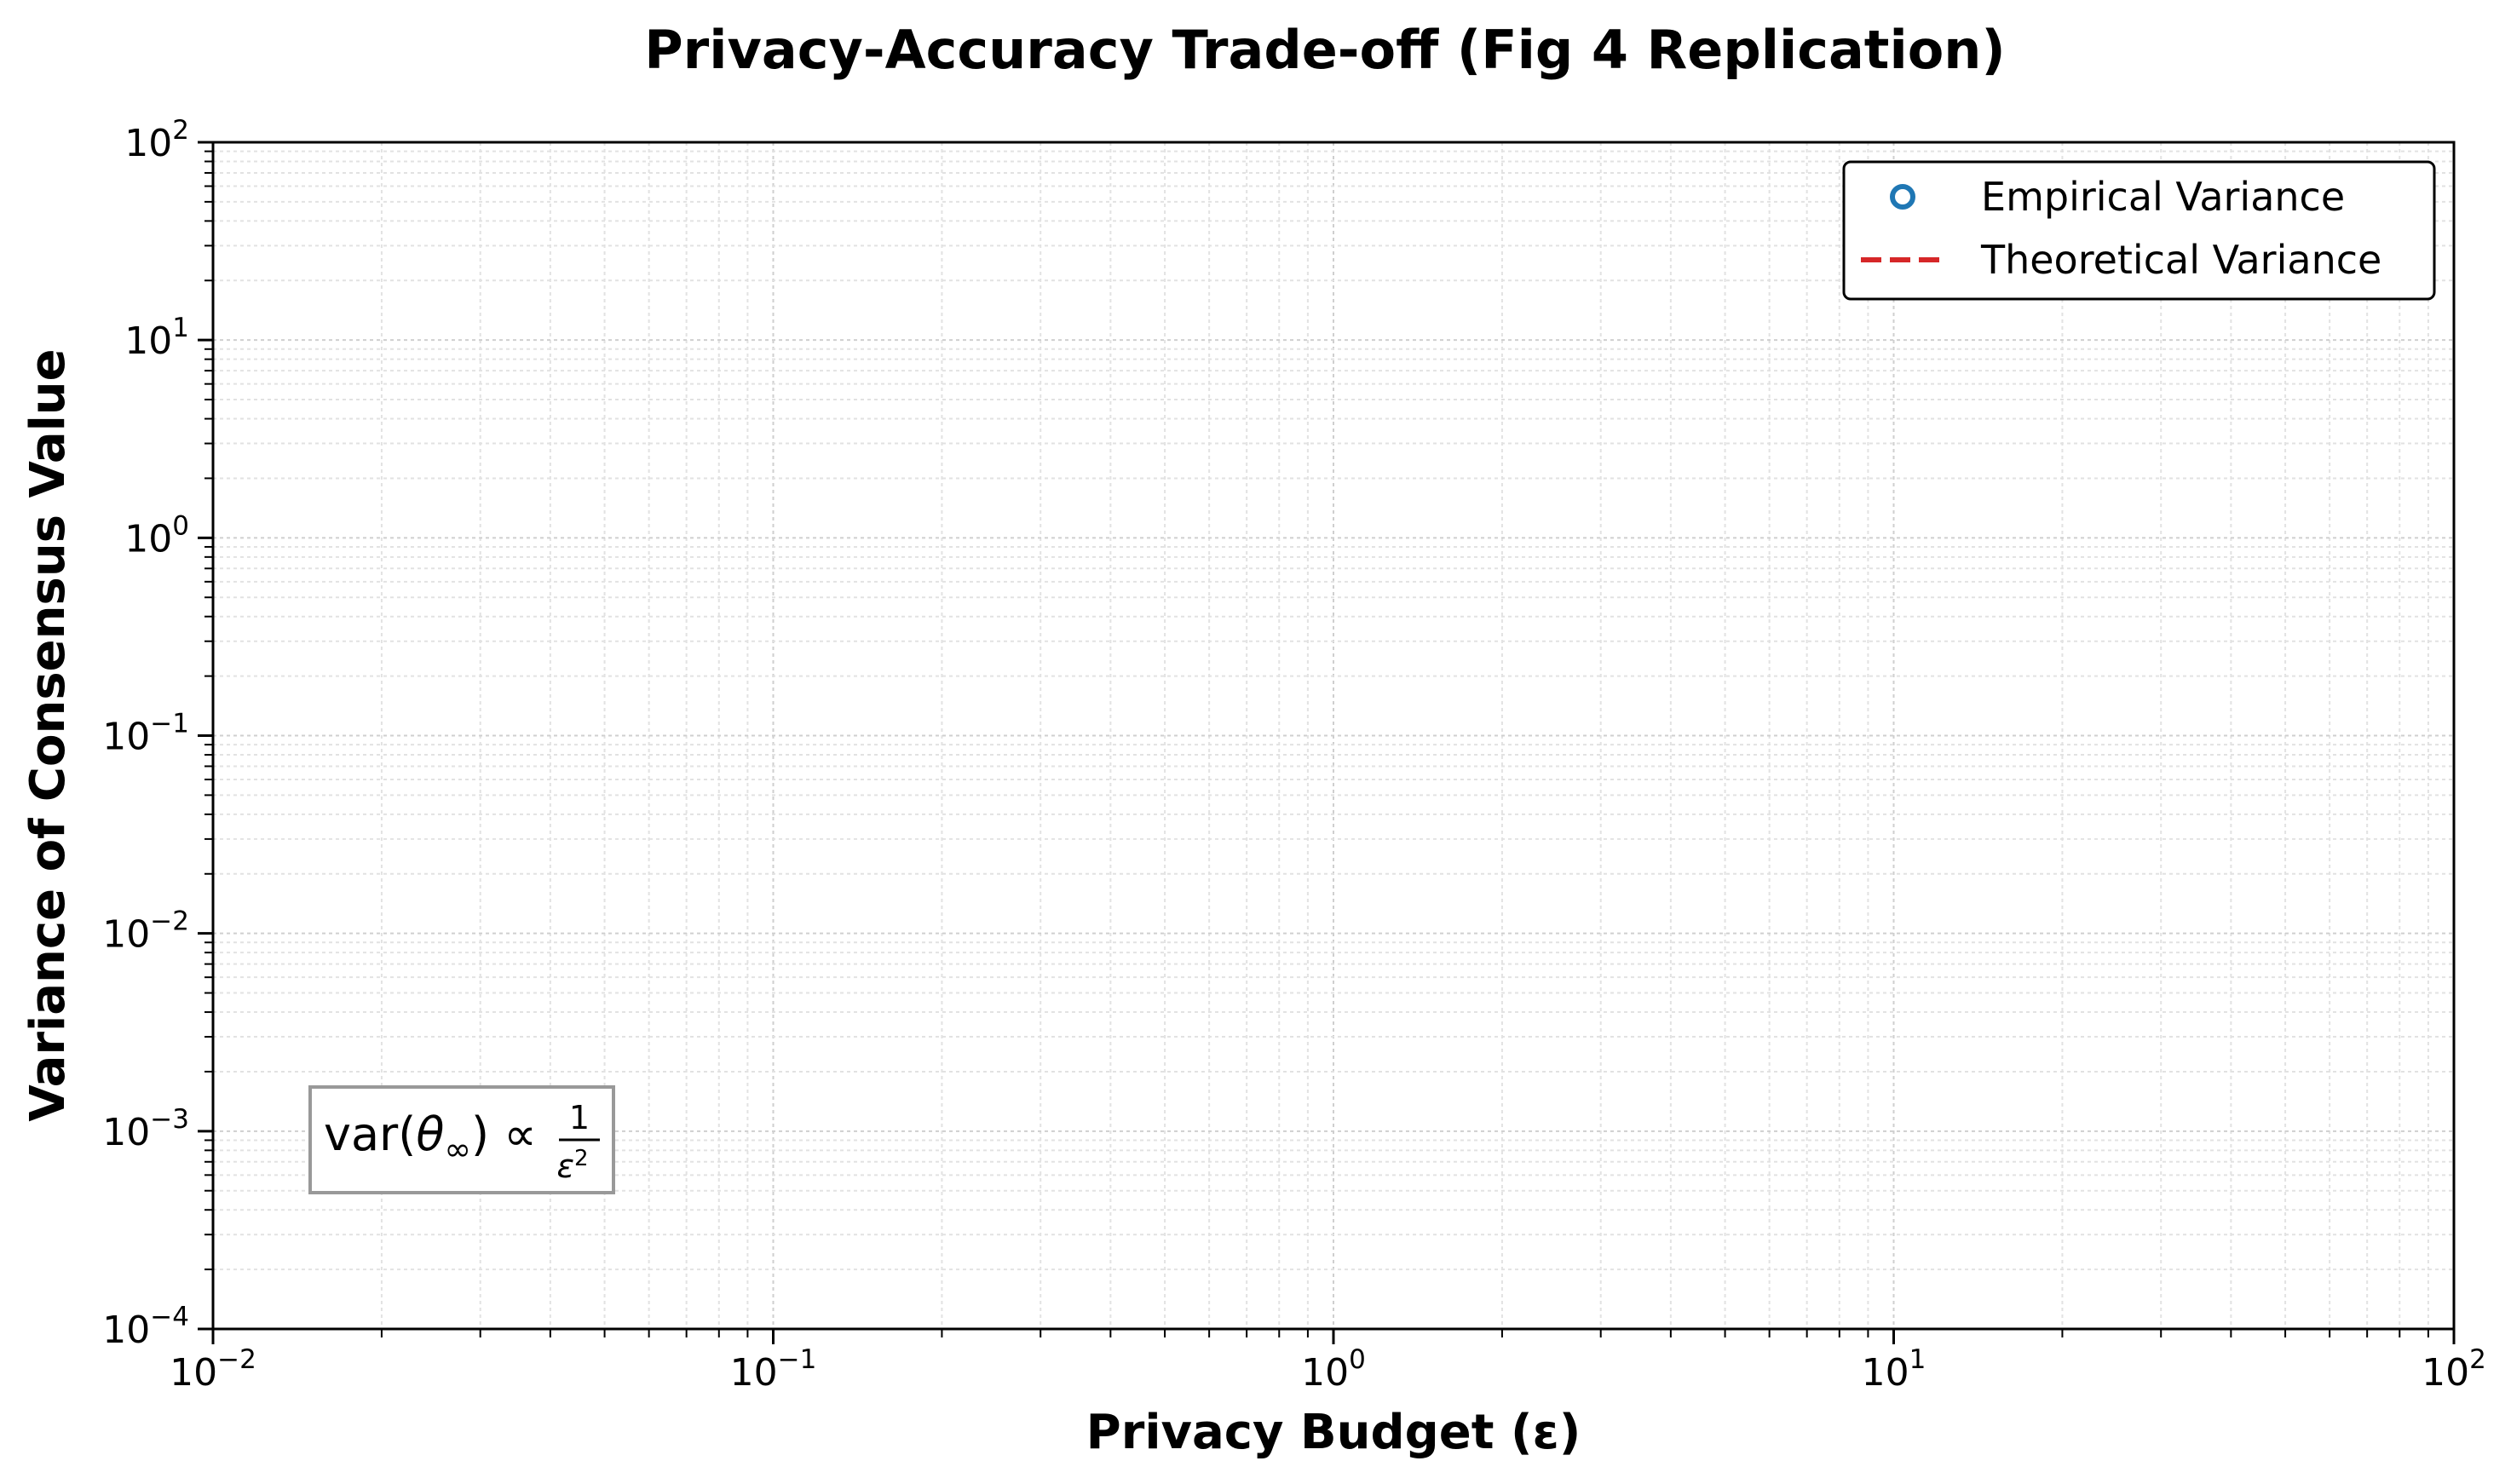 This screenshot has height=1484, width=2511. Describe the element at coordinates (48, 734) in the screenshot. I see `y-axis-label: Variance of Consensus Value` at that location.